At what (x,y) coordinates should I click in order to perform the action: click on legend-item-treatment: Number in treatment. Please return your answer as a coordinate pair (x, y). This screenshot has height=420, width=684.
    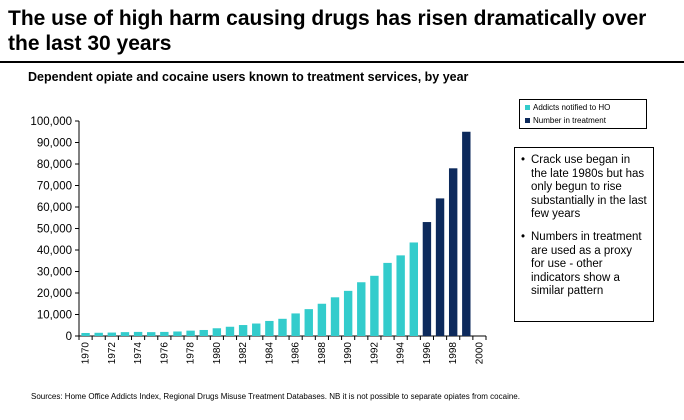
    Looking at the image, I should click on (583, 120).